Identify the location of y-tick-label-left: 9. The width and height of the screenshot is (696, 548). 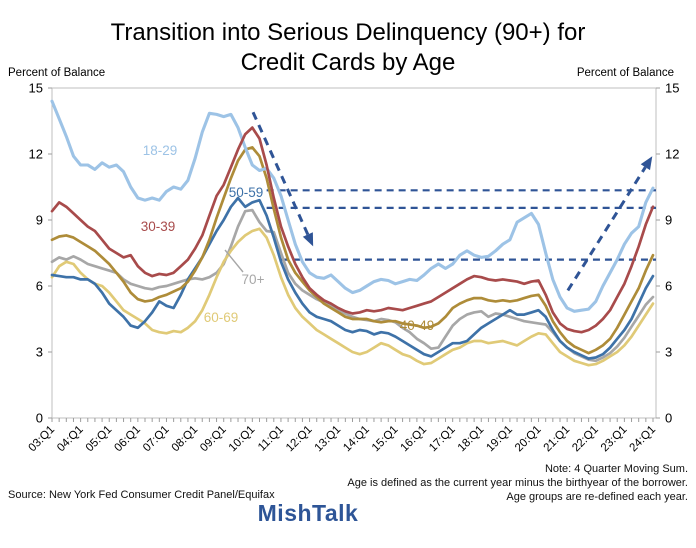
(39, 220).